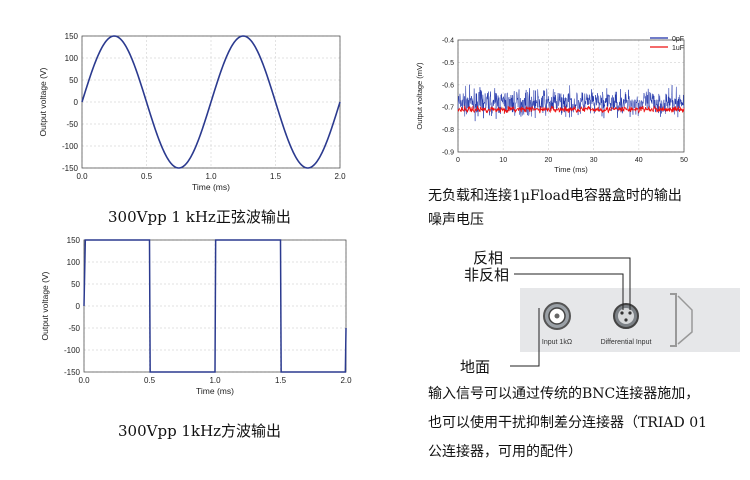 Image resolution: width=750 pixels, height=480 pixels. Describe the element at coordinates (594, 160) in the screenshot. I see `x-tick-label: 30` at that location.